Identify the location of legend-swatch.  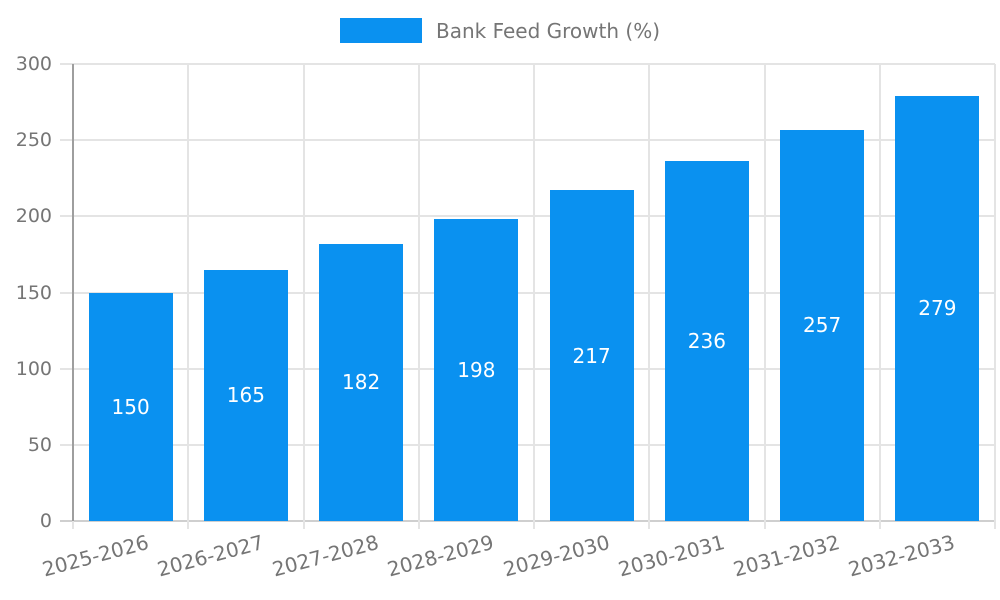
(380, 30).